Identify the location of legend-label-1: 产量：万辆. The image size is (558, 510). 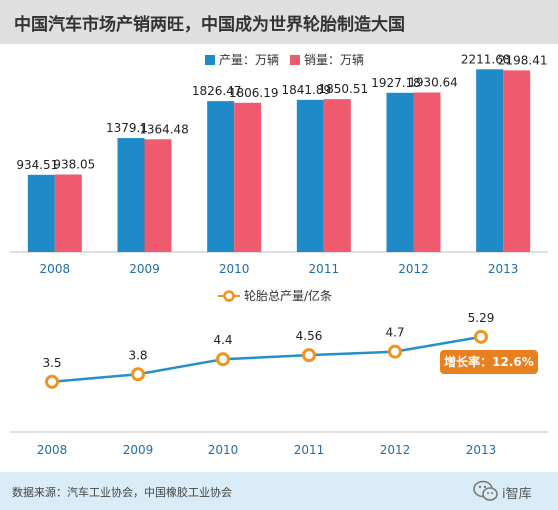
(249, 60).